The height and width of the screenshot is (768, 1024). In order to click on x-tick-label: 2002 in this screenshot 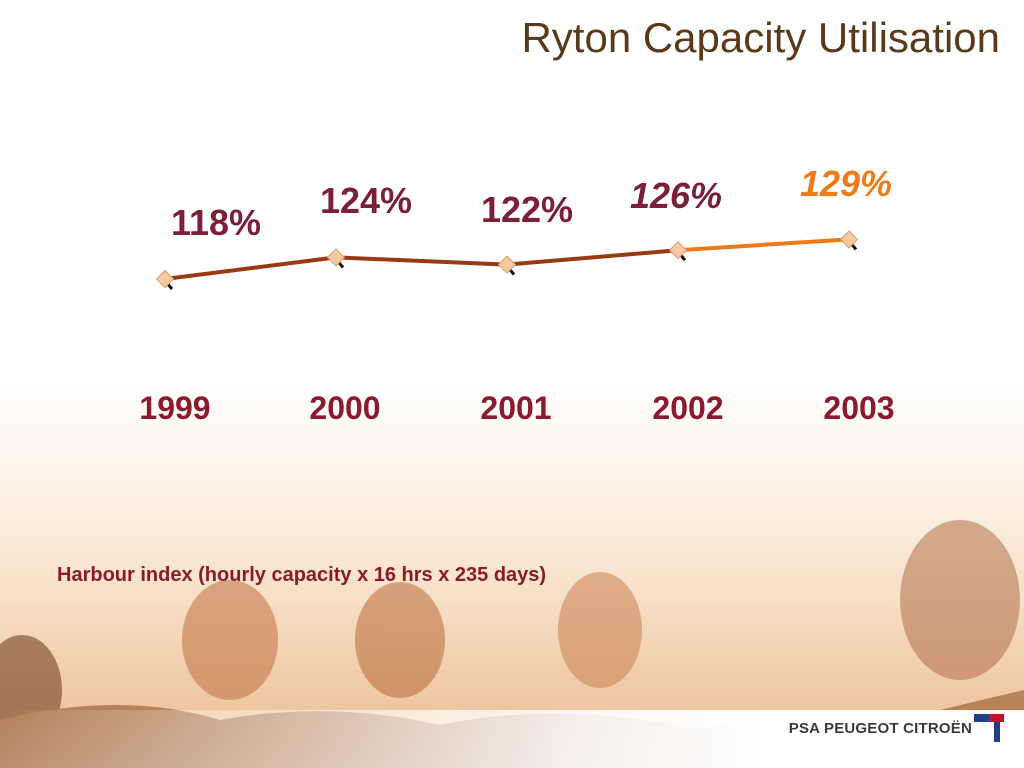, I will do `click(687, 408)`.